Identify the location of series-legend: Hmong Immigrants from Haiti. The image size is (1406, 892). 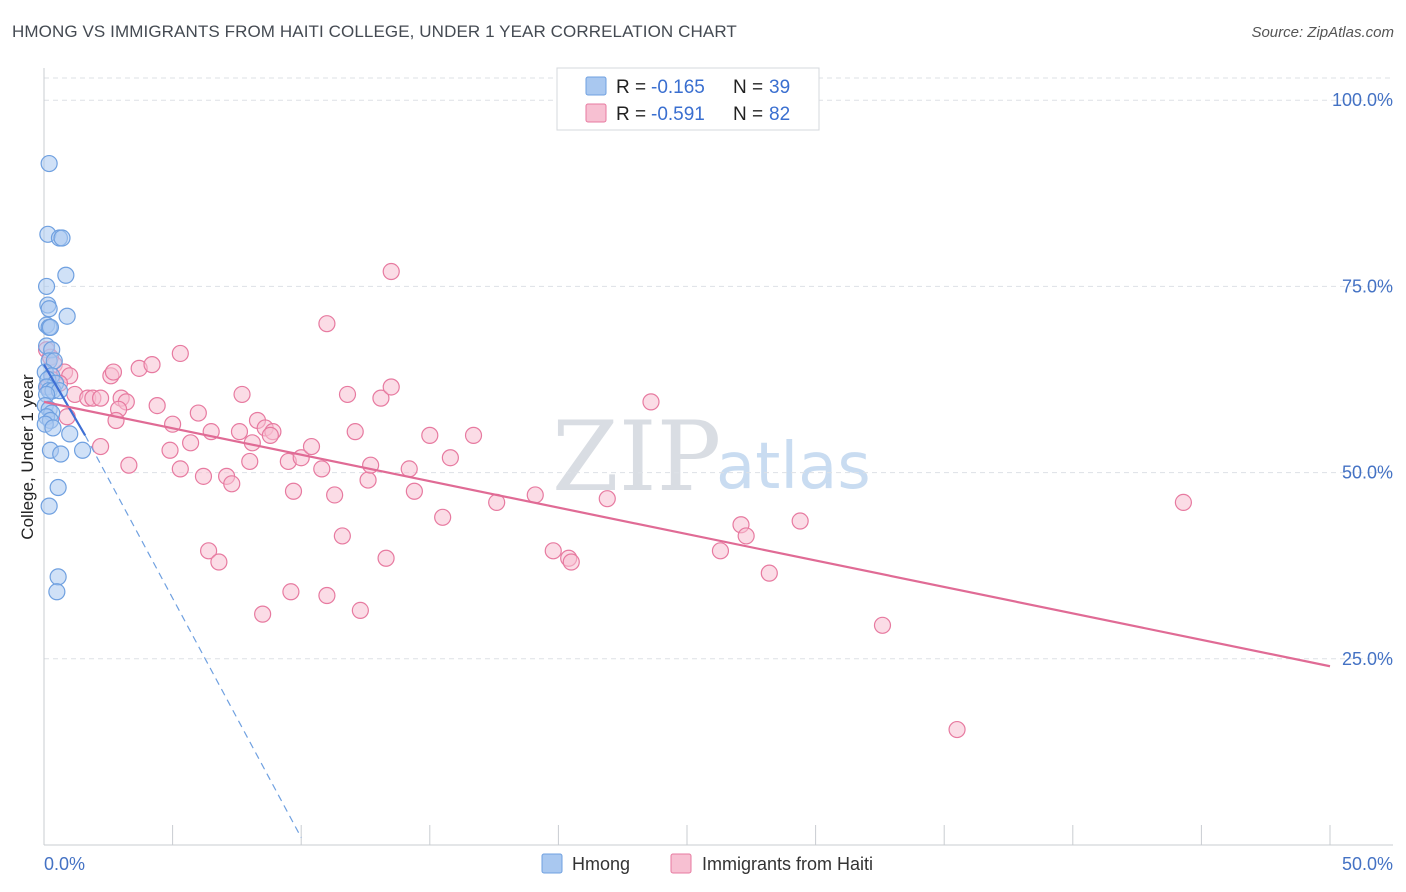
(707, 863).